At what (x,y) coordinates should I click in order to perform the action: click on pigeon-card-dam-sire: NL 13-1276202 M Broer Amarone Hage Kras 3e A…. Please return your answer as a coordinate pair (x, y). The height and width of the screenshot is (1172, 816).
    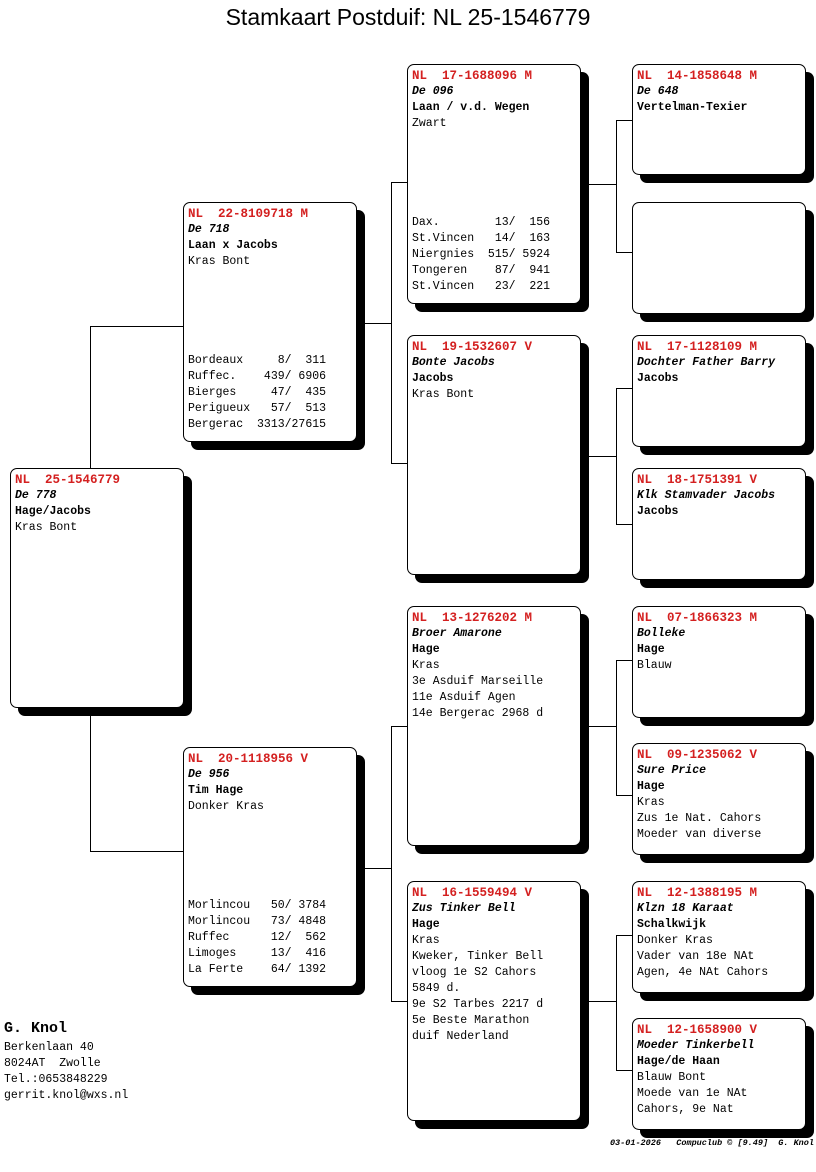
    Looking at the image, I should click on (494, 726).